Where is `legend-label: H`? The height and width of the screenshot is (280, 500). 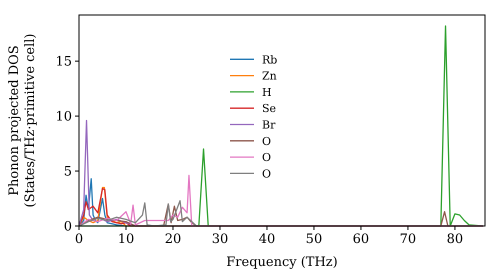
legend-label: H is located at coordinates (267, 92).